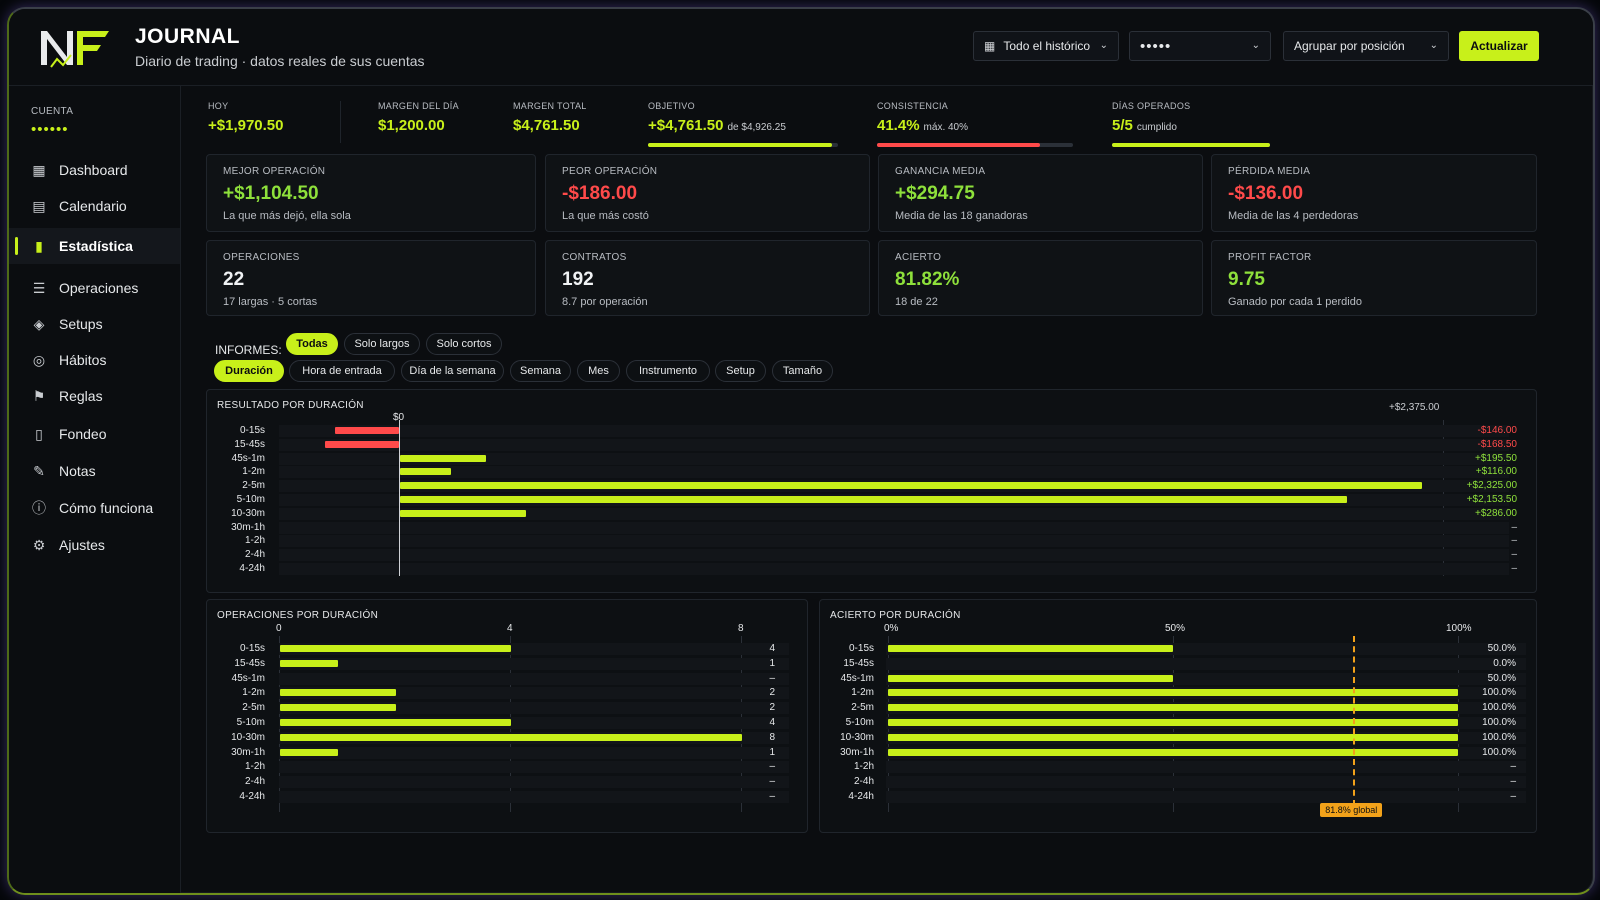 This screenshot has width=1600, height=900. Describe the element at coordinates (600, 193) in the screenshot. I see `stat-card-value: -$186.00` at that location.